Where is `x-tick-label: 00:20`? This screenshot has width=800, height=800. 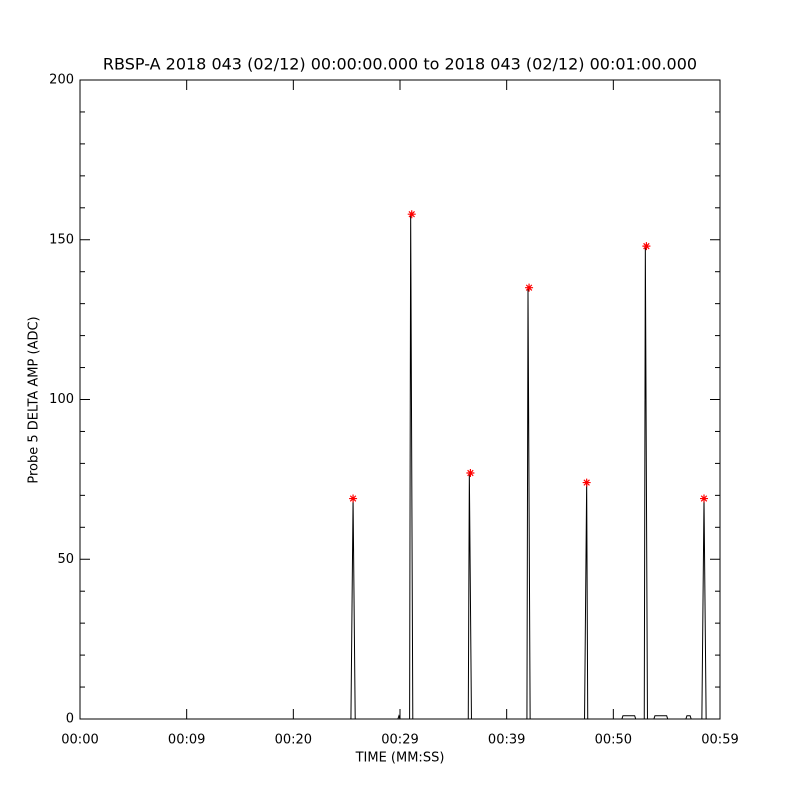
x-tick-label: 00:20 is located at coordinates (293, 740).